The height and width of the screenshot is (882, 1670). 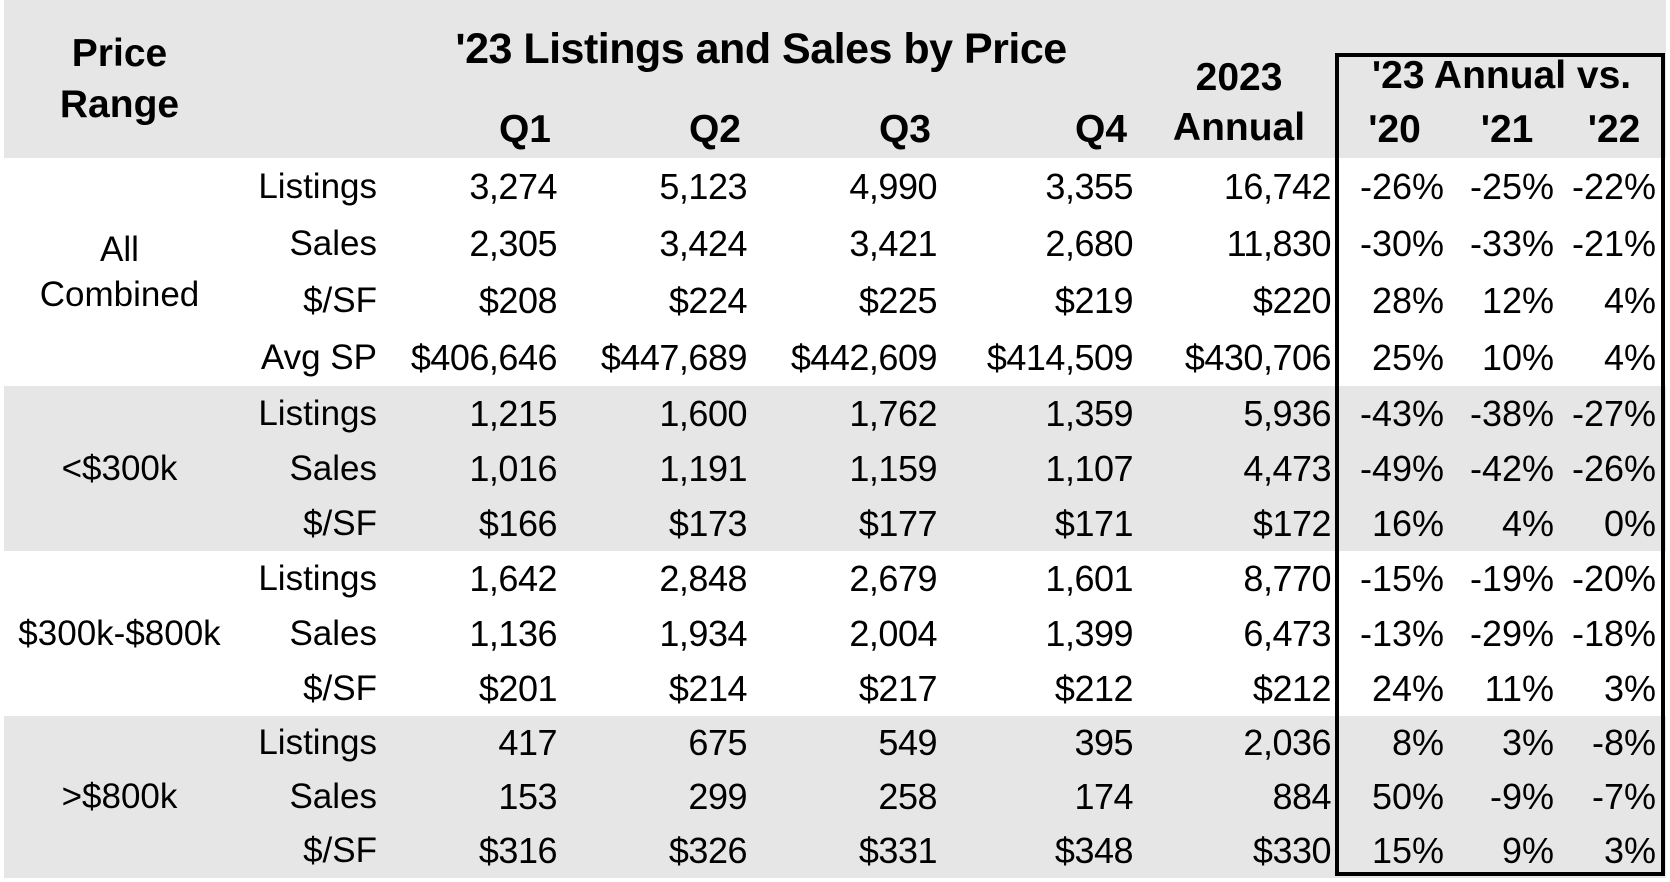 I want to click on vs-2021-value: -33%, so click(x=1512, y=243).